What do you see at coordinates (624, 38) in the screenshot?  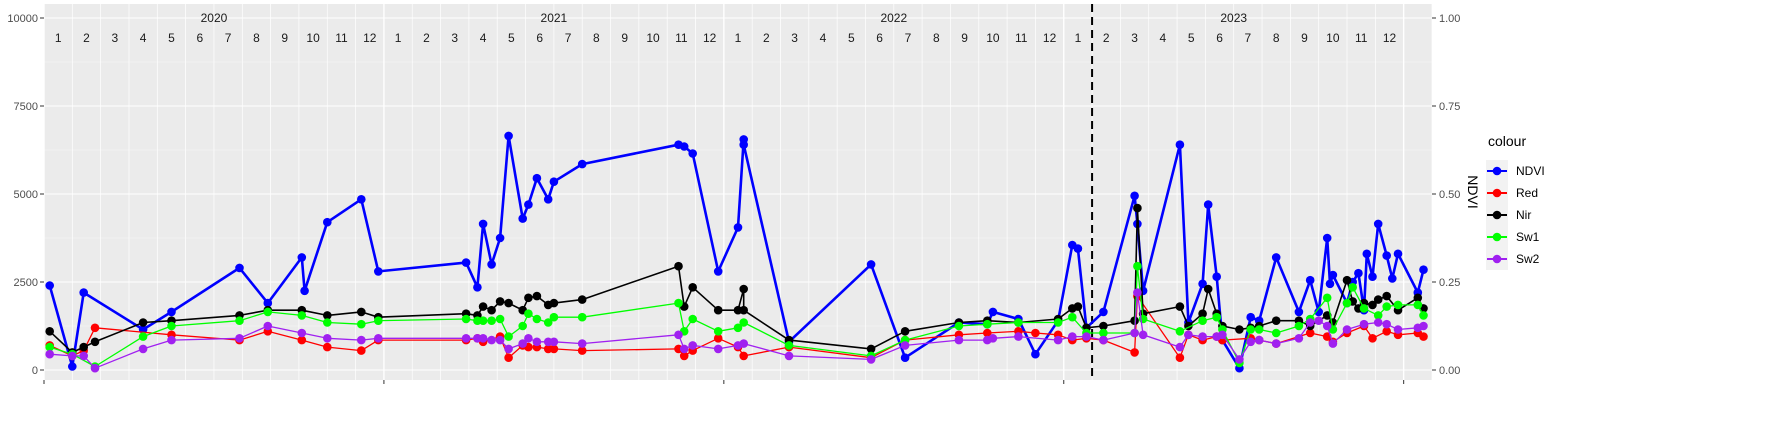 I see `month-label: 9` at bounding box center [624, 38].